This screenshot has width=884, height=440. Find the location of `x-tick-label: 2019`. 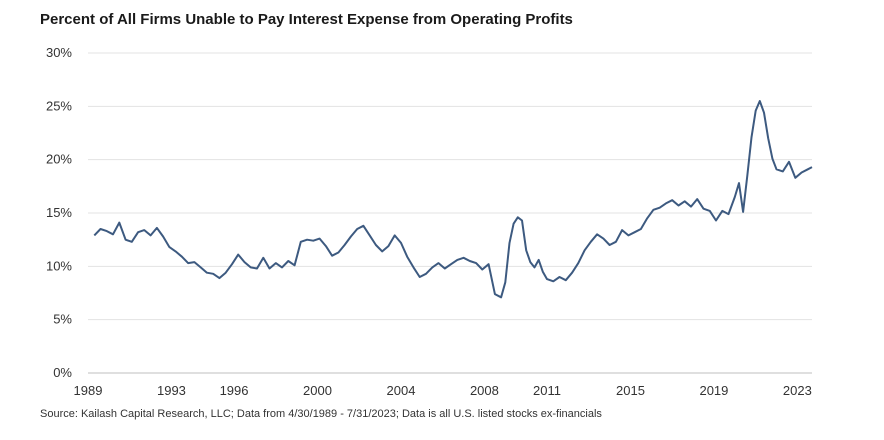

x-tick-label: 2019 is located at coordinates (713, 390).